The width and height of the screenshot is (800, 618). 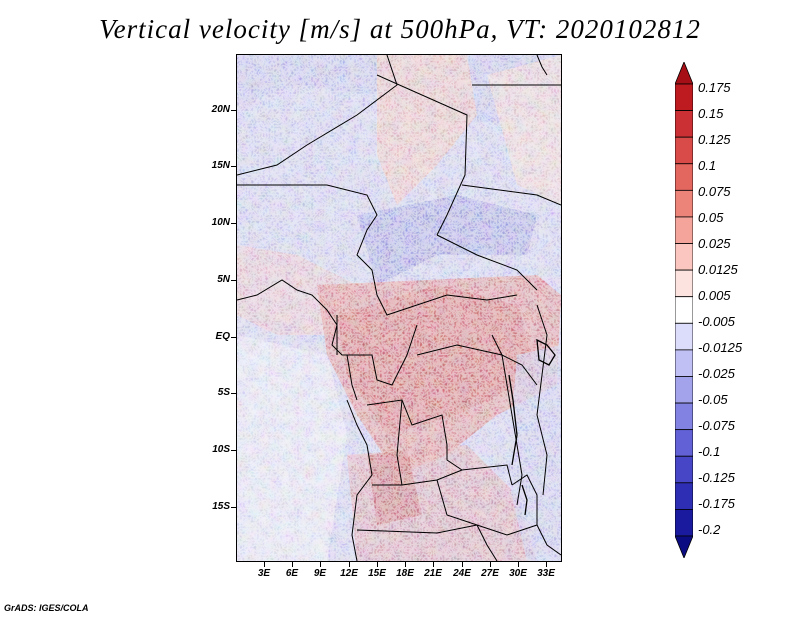 I want to click on lon-label-12e: 12E, so click(x=349, y=573).